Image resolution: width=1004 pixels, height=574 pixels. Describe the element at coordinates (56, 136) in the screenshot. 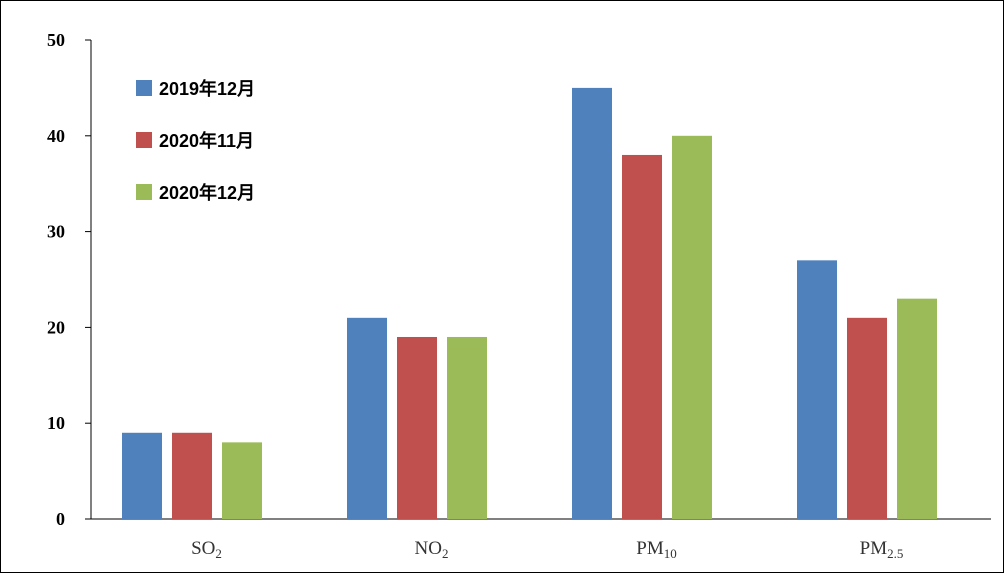

I see `y-tick-label: 40` at that location.